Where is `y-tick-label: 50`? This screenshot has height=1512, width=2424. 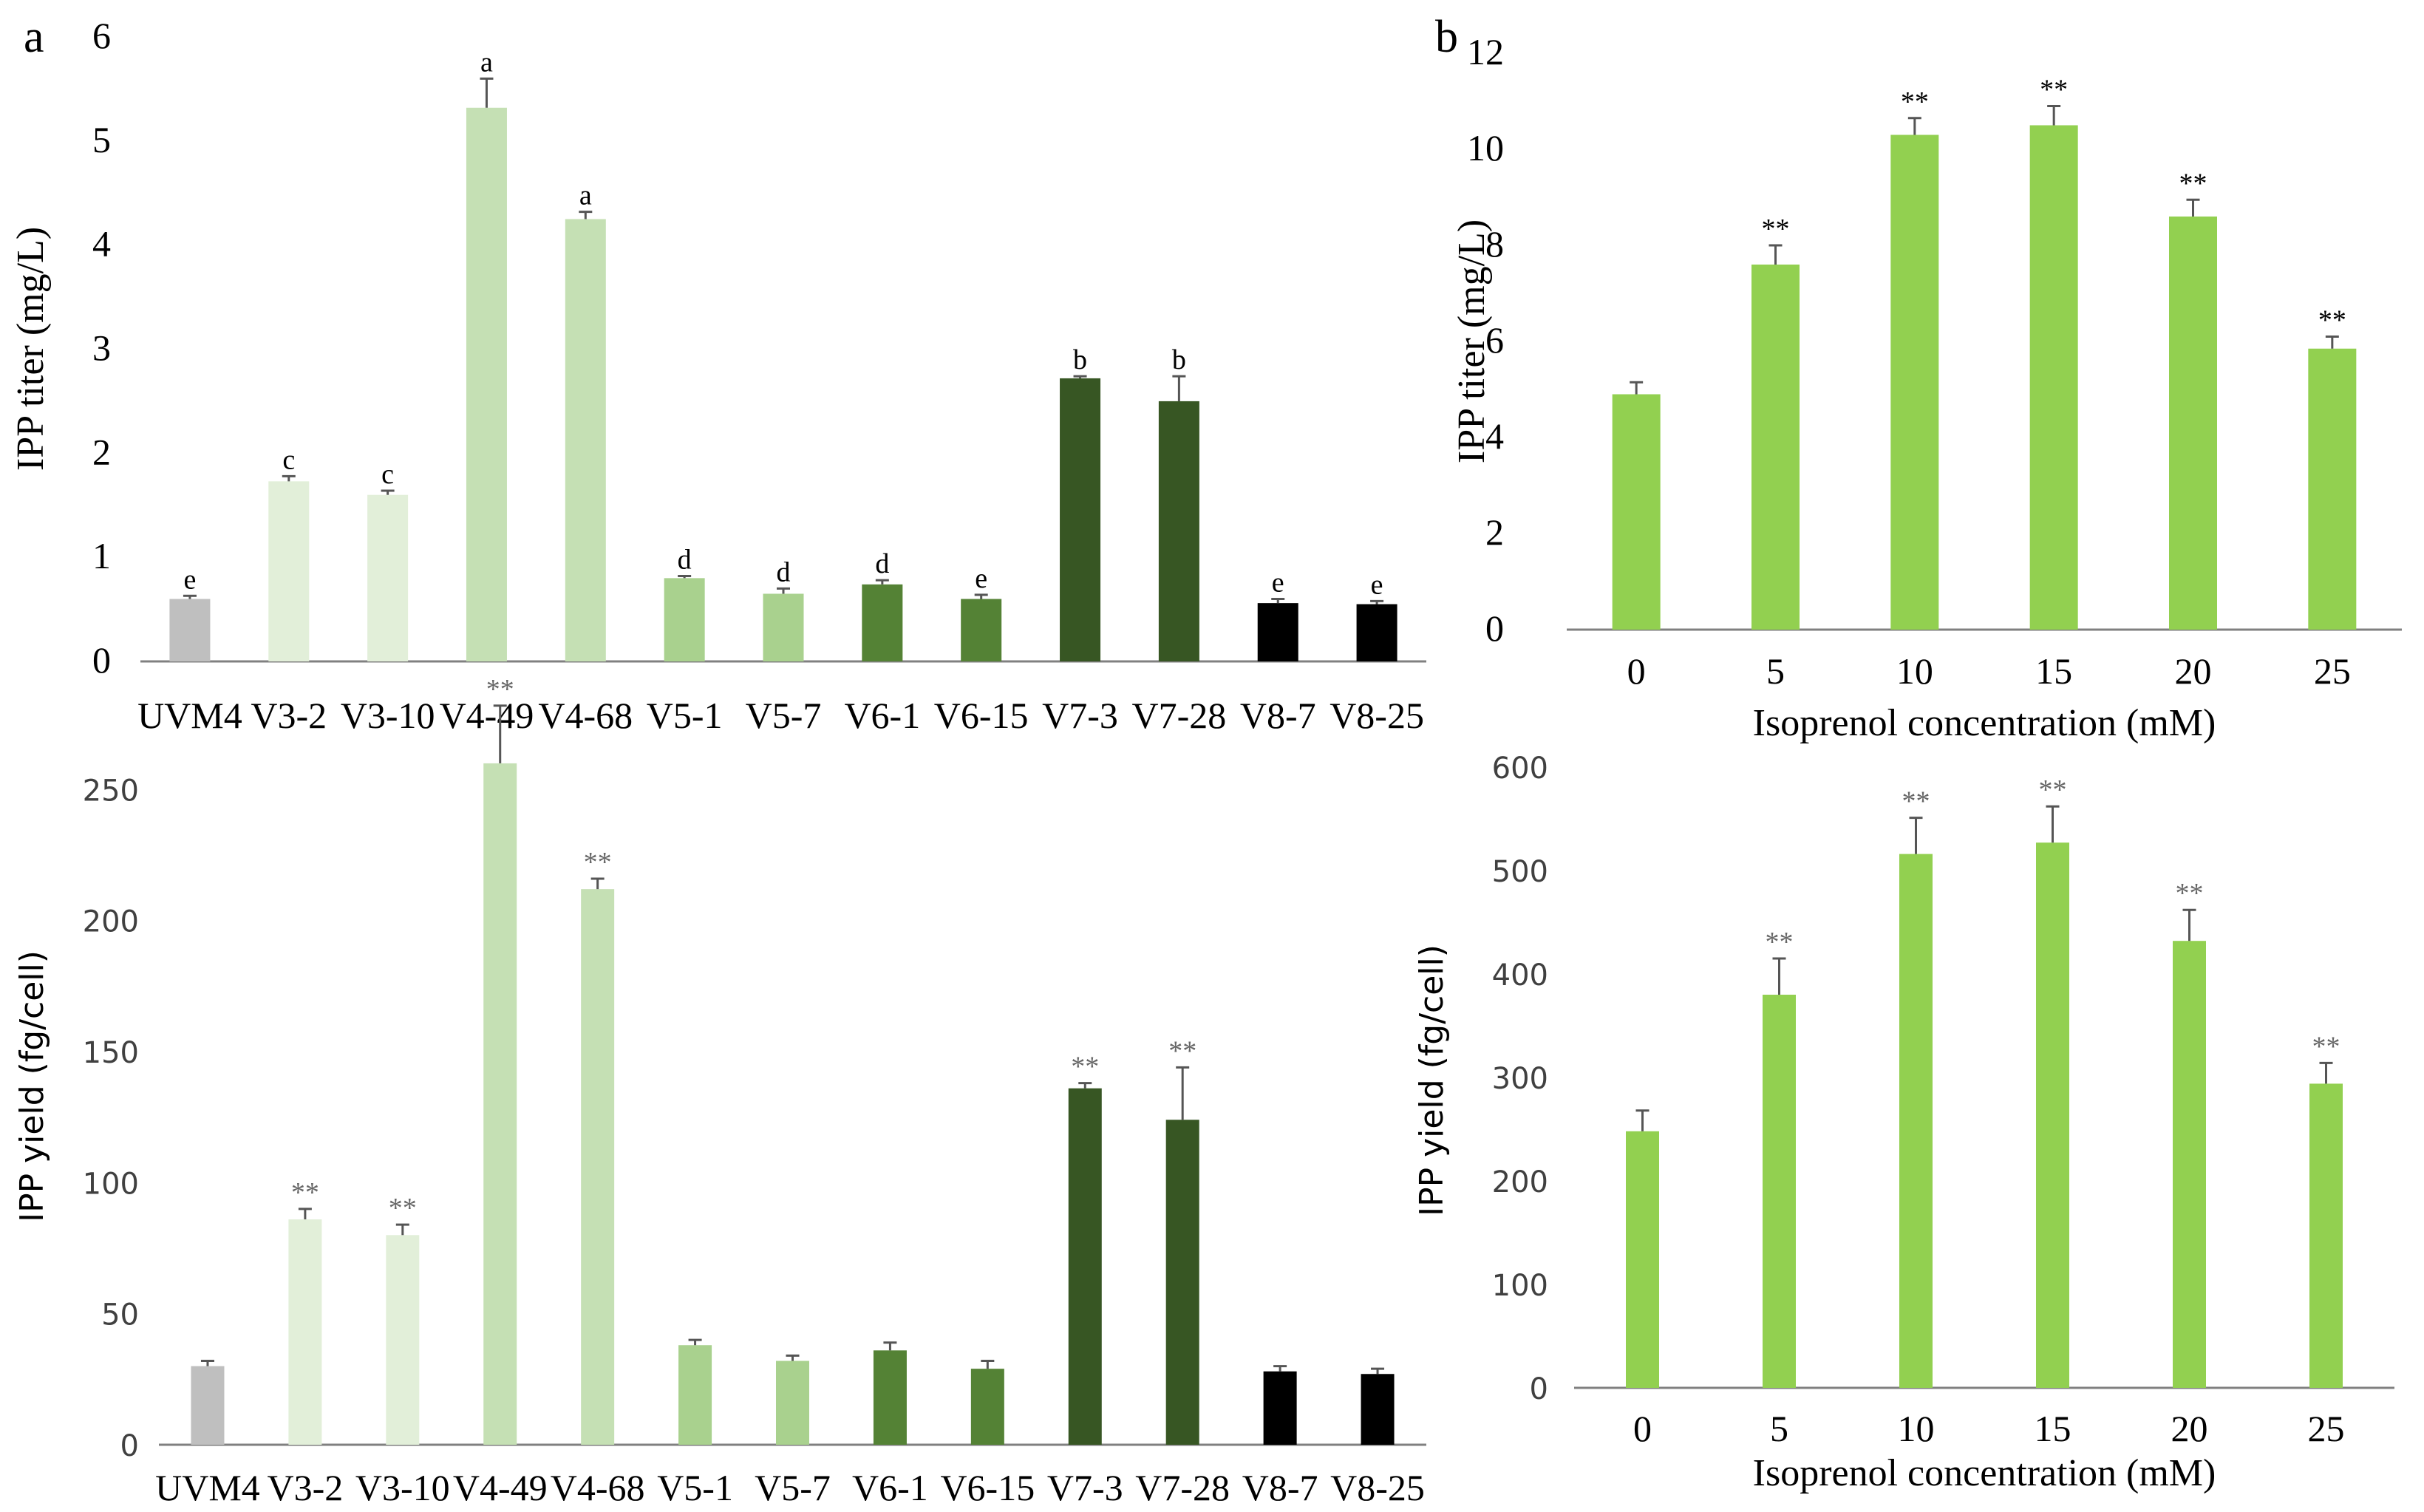 y-tick-label: 50 is located at coordinates (120, 1315).